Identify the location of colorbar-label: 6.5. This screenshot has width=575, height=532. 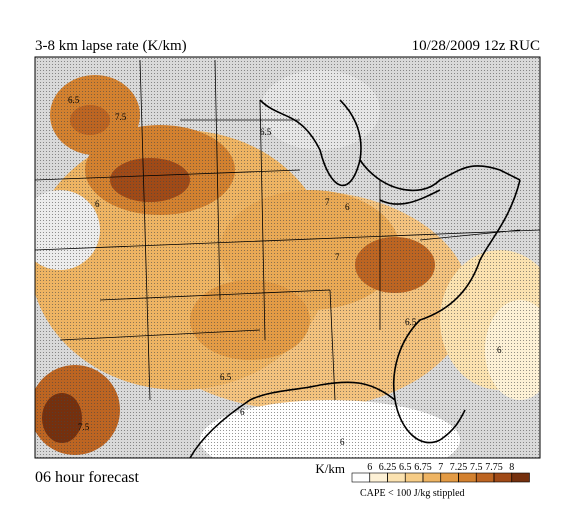
(405, 467).